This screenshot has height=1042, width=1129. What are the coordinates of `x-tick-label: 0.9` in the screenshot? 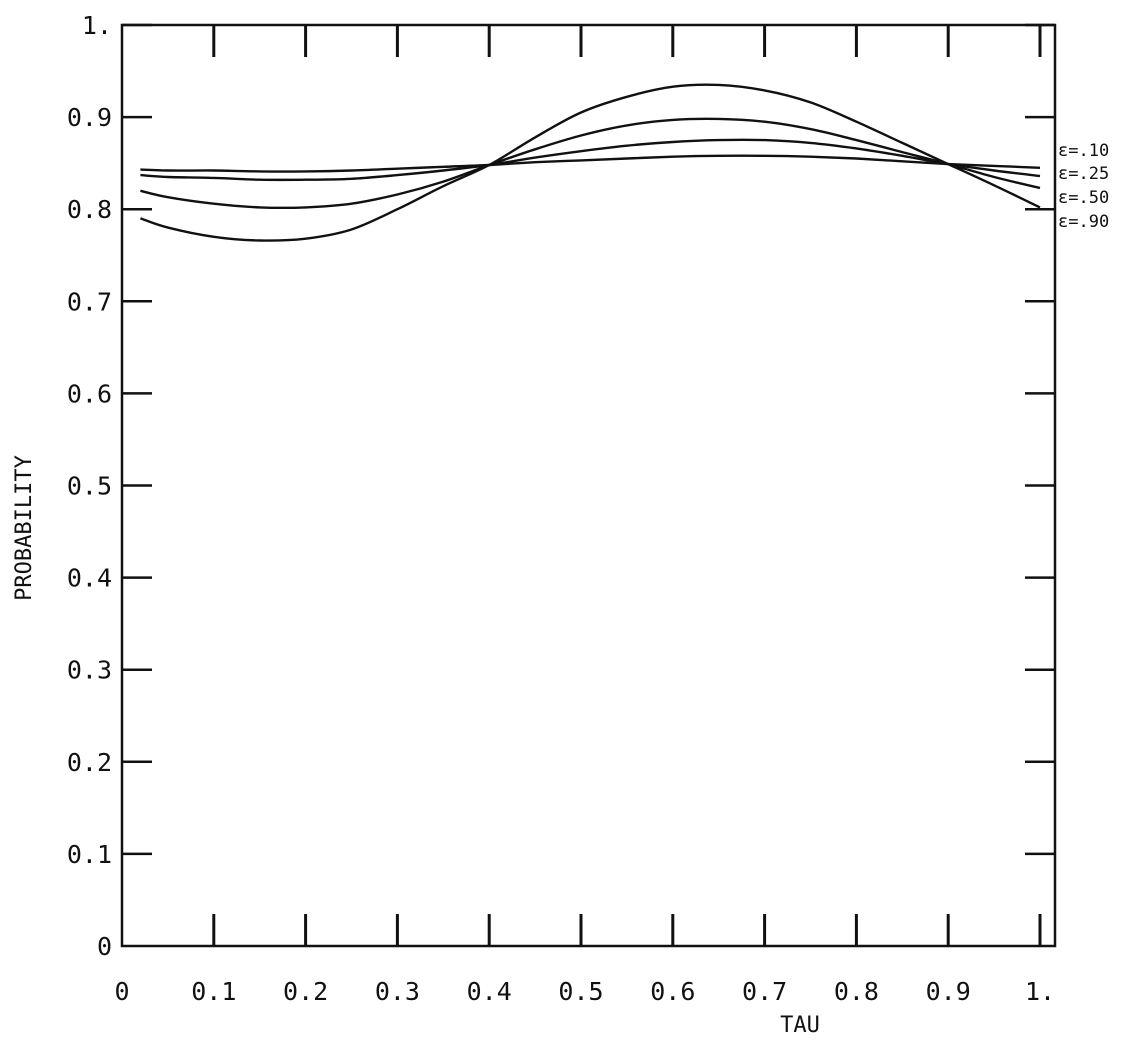 It's located at (948, 991).